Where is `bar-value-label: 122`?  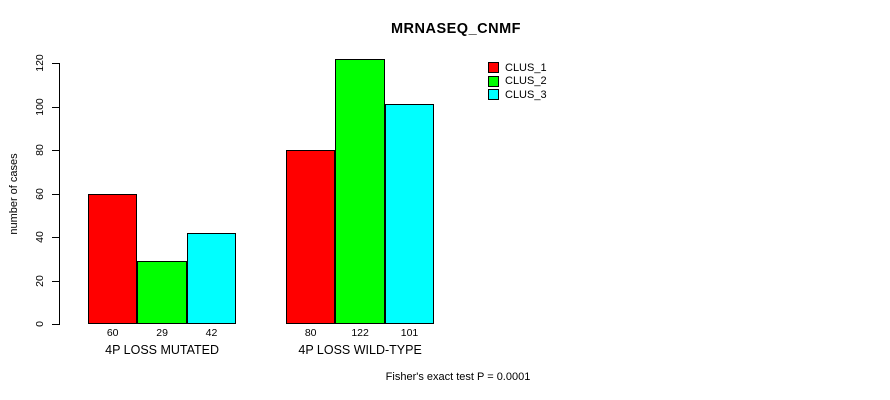 bar-value-label: 122 is located at coordinates (360, 333).